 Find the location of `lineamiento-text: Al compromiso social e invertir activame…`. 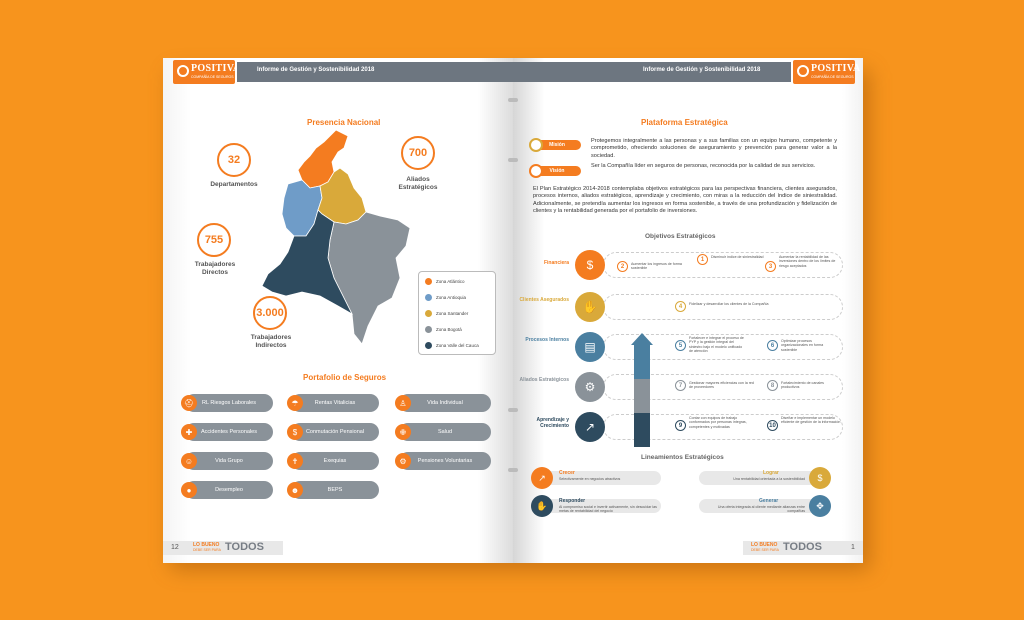

lineamiento-text: Al compromiso social e invertir activame… is located at coordinates (608, 509).